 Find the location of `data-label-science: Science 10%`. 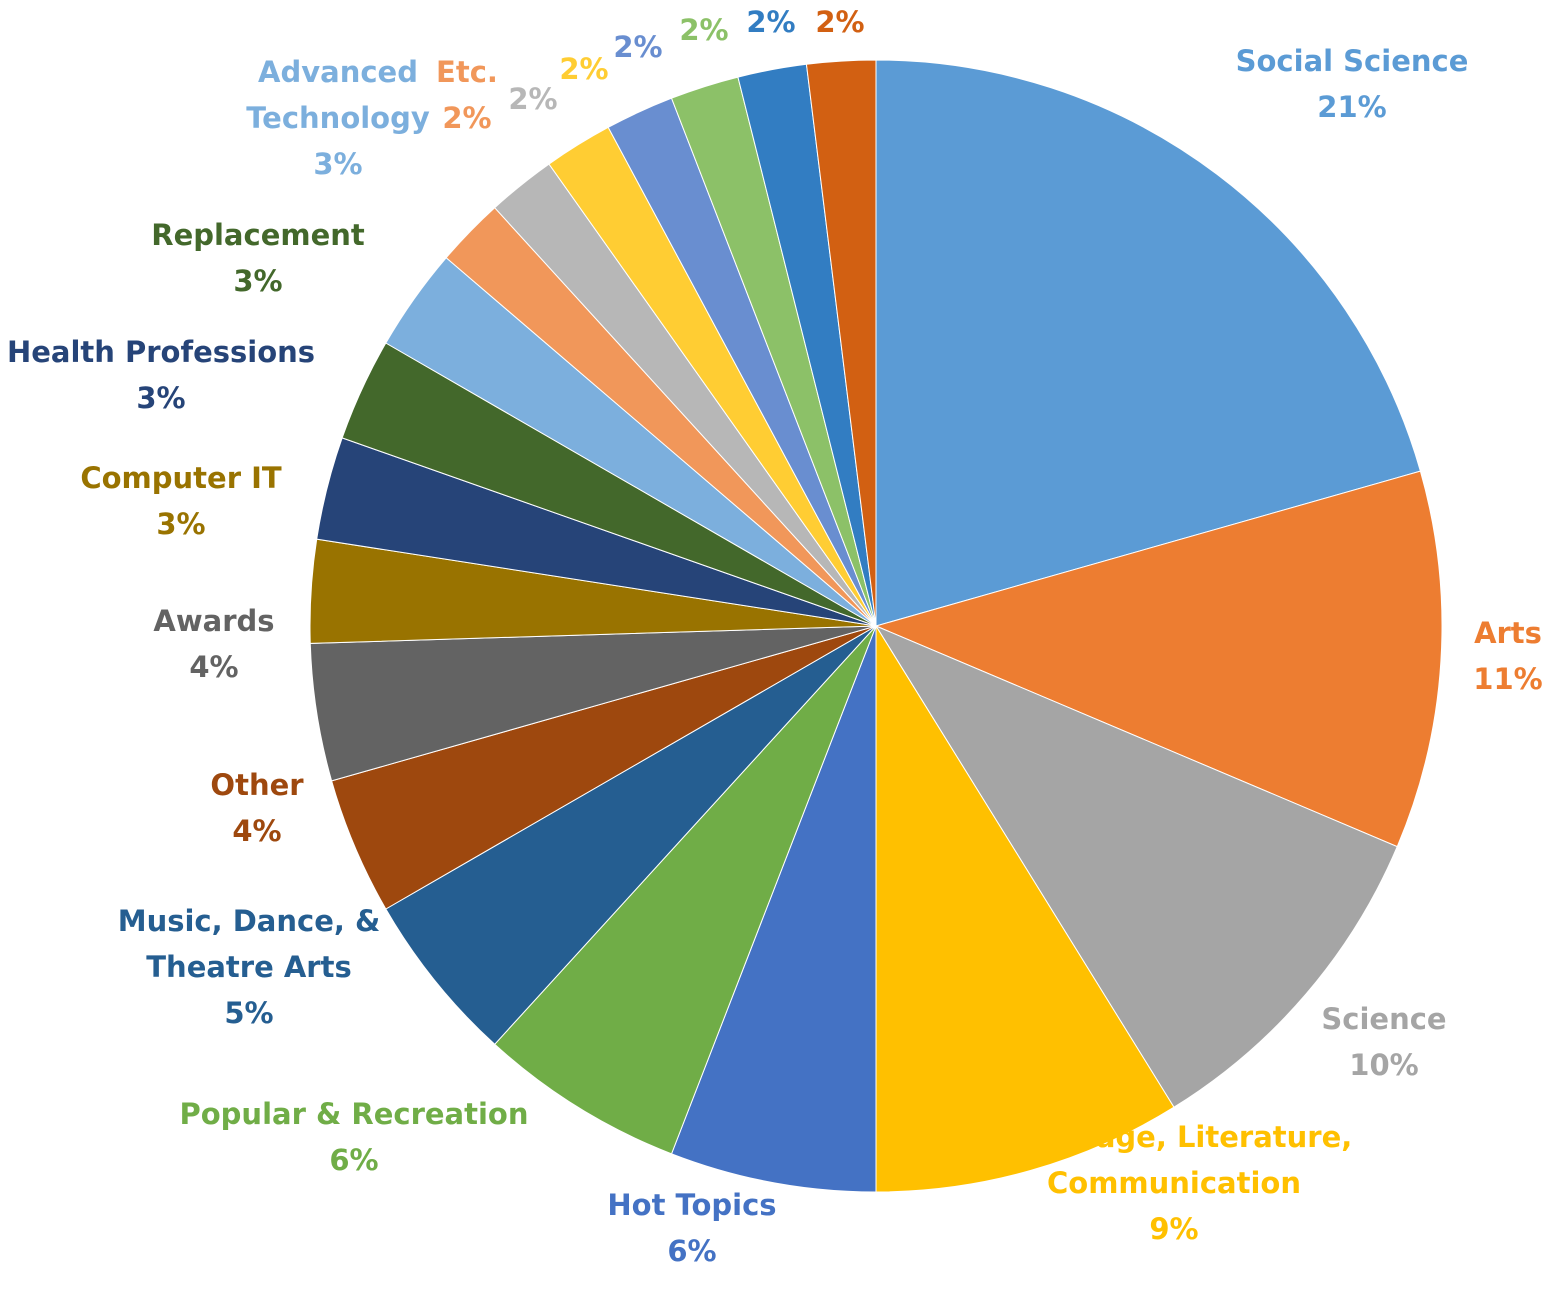

data-label-science: Science 10% is located at coordinates (1383, 1042).